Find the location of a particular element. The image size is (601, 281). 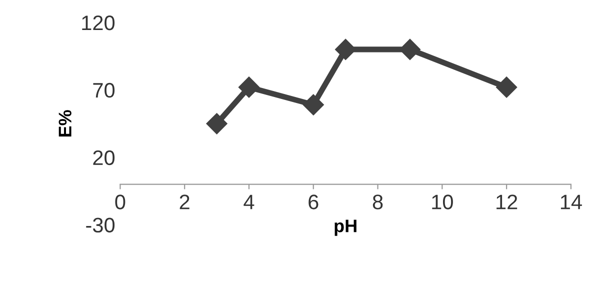

y-tick-label: 120 is located at coordinates (98, 22).